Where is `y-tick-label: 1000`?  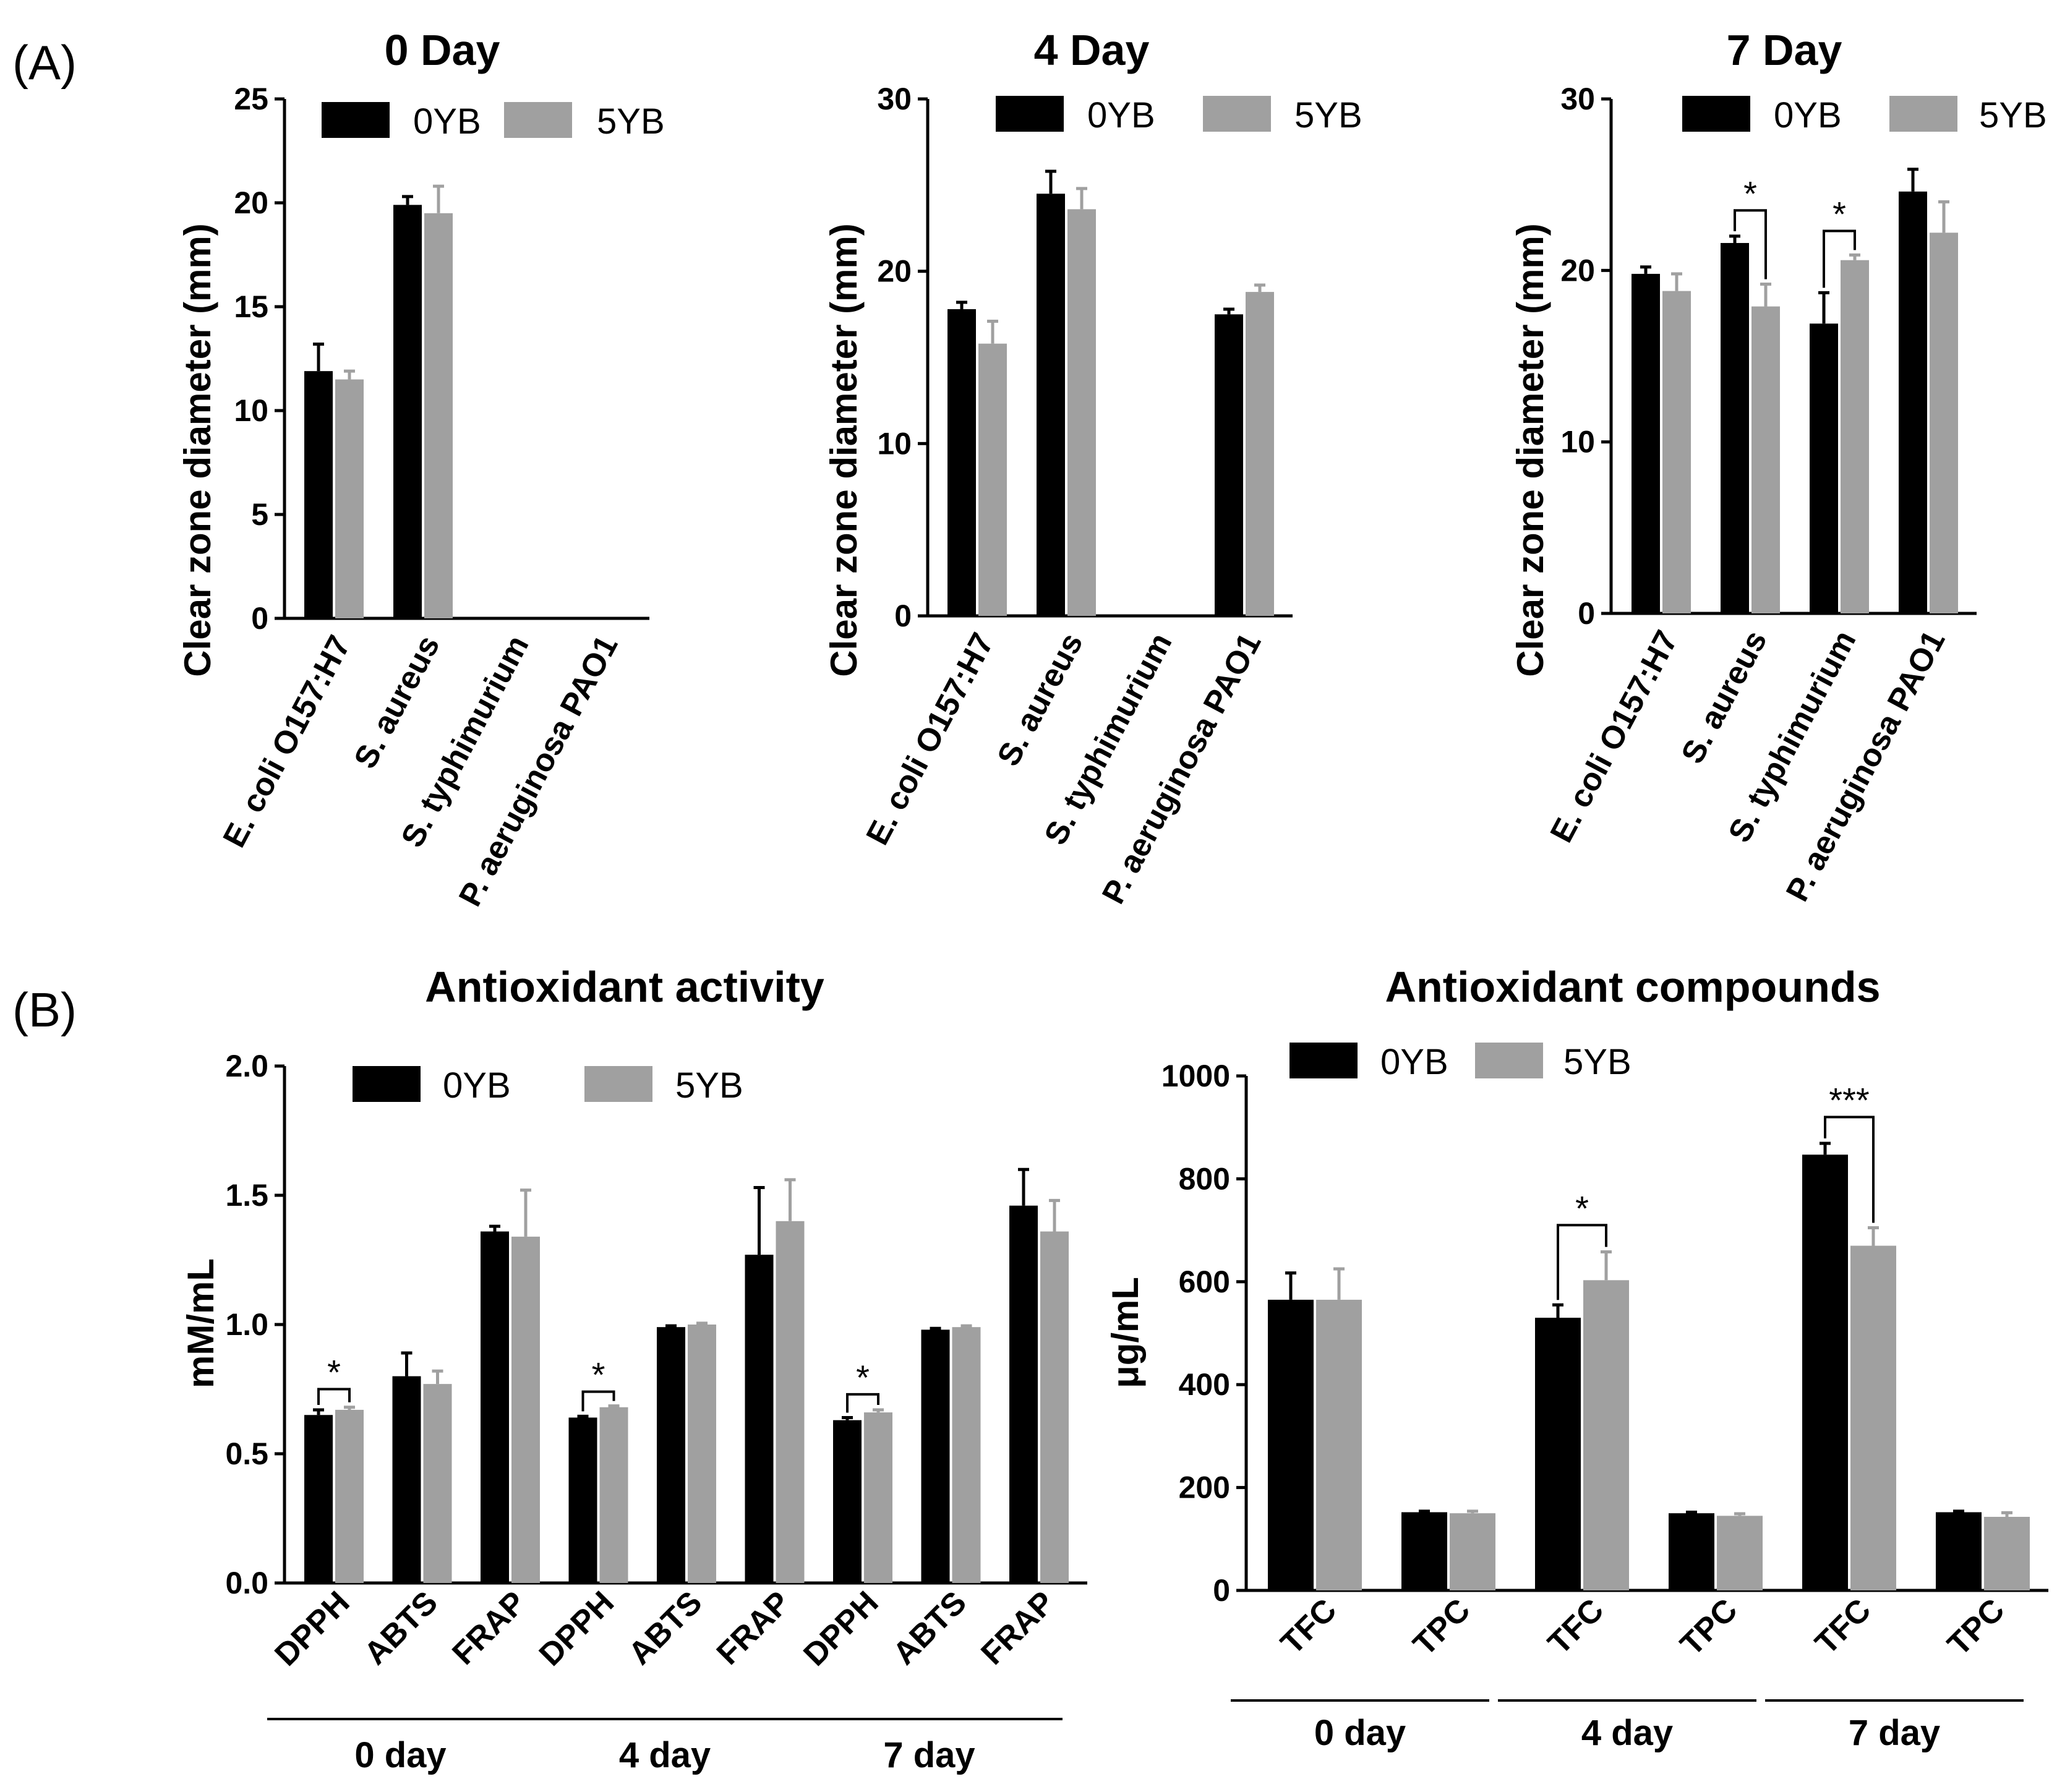 y-tick-label: 1000 is located at coordinates (1195, 1076).